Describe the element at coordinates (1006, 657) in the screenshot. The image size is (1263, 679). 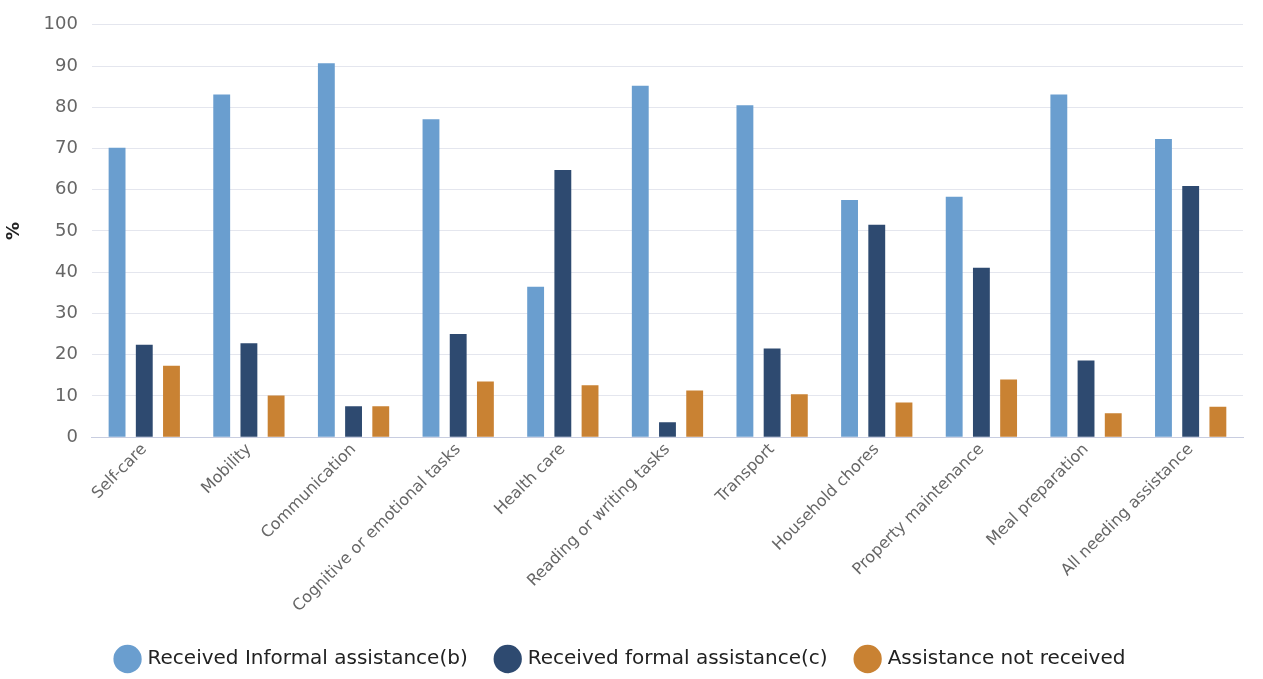
I see `legend-label: Assistance not received` at that location.